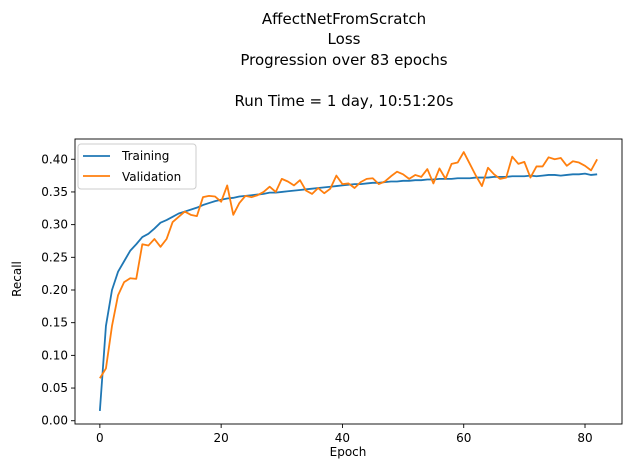 This screenshot has width=630, height=470. I want to click on legend-label-validation: Validation, so click(151, 177).